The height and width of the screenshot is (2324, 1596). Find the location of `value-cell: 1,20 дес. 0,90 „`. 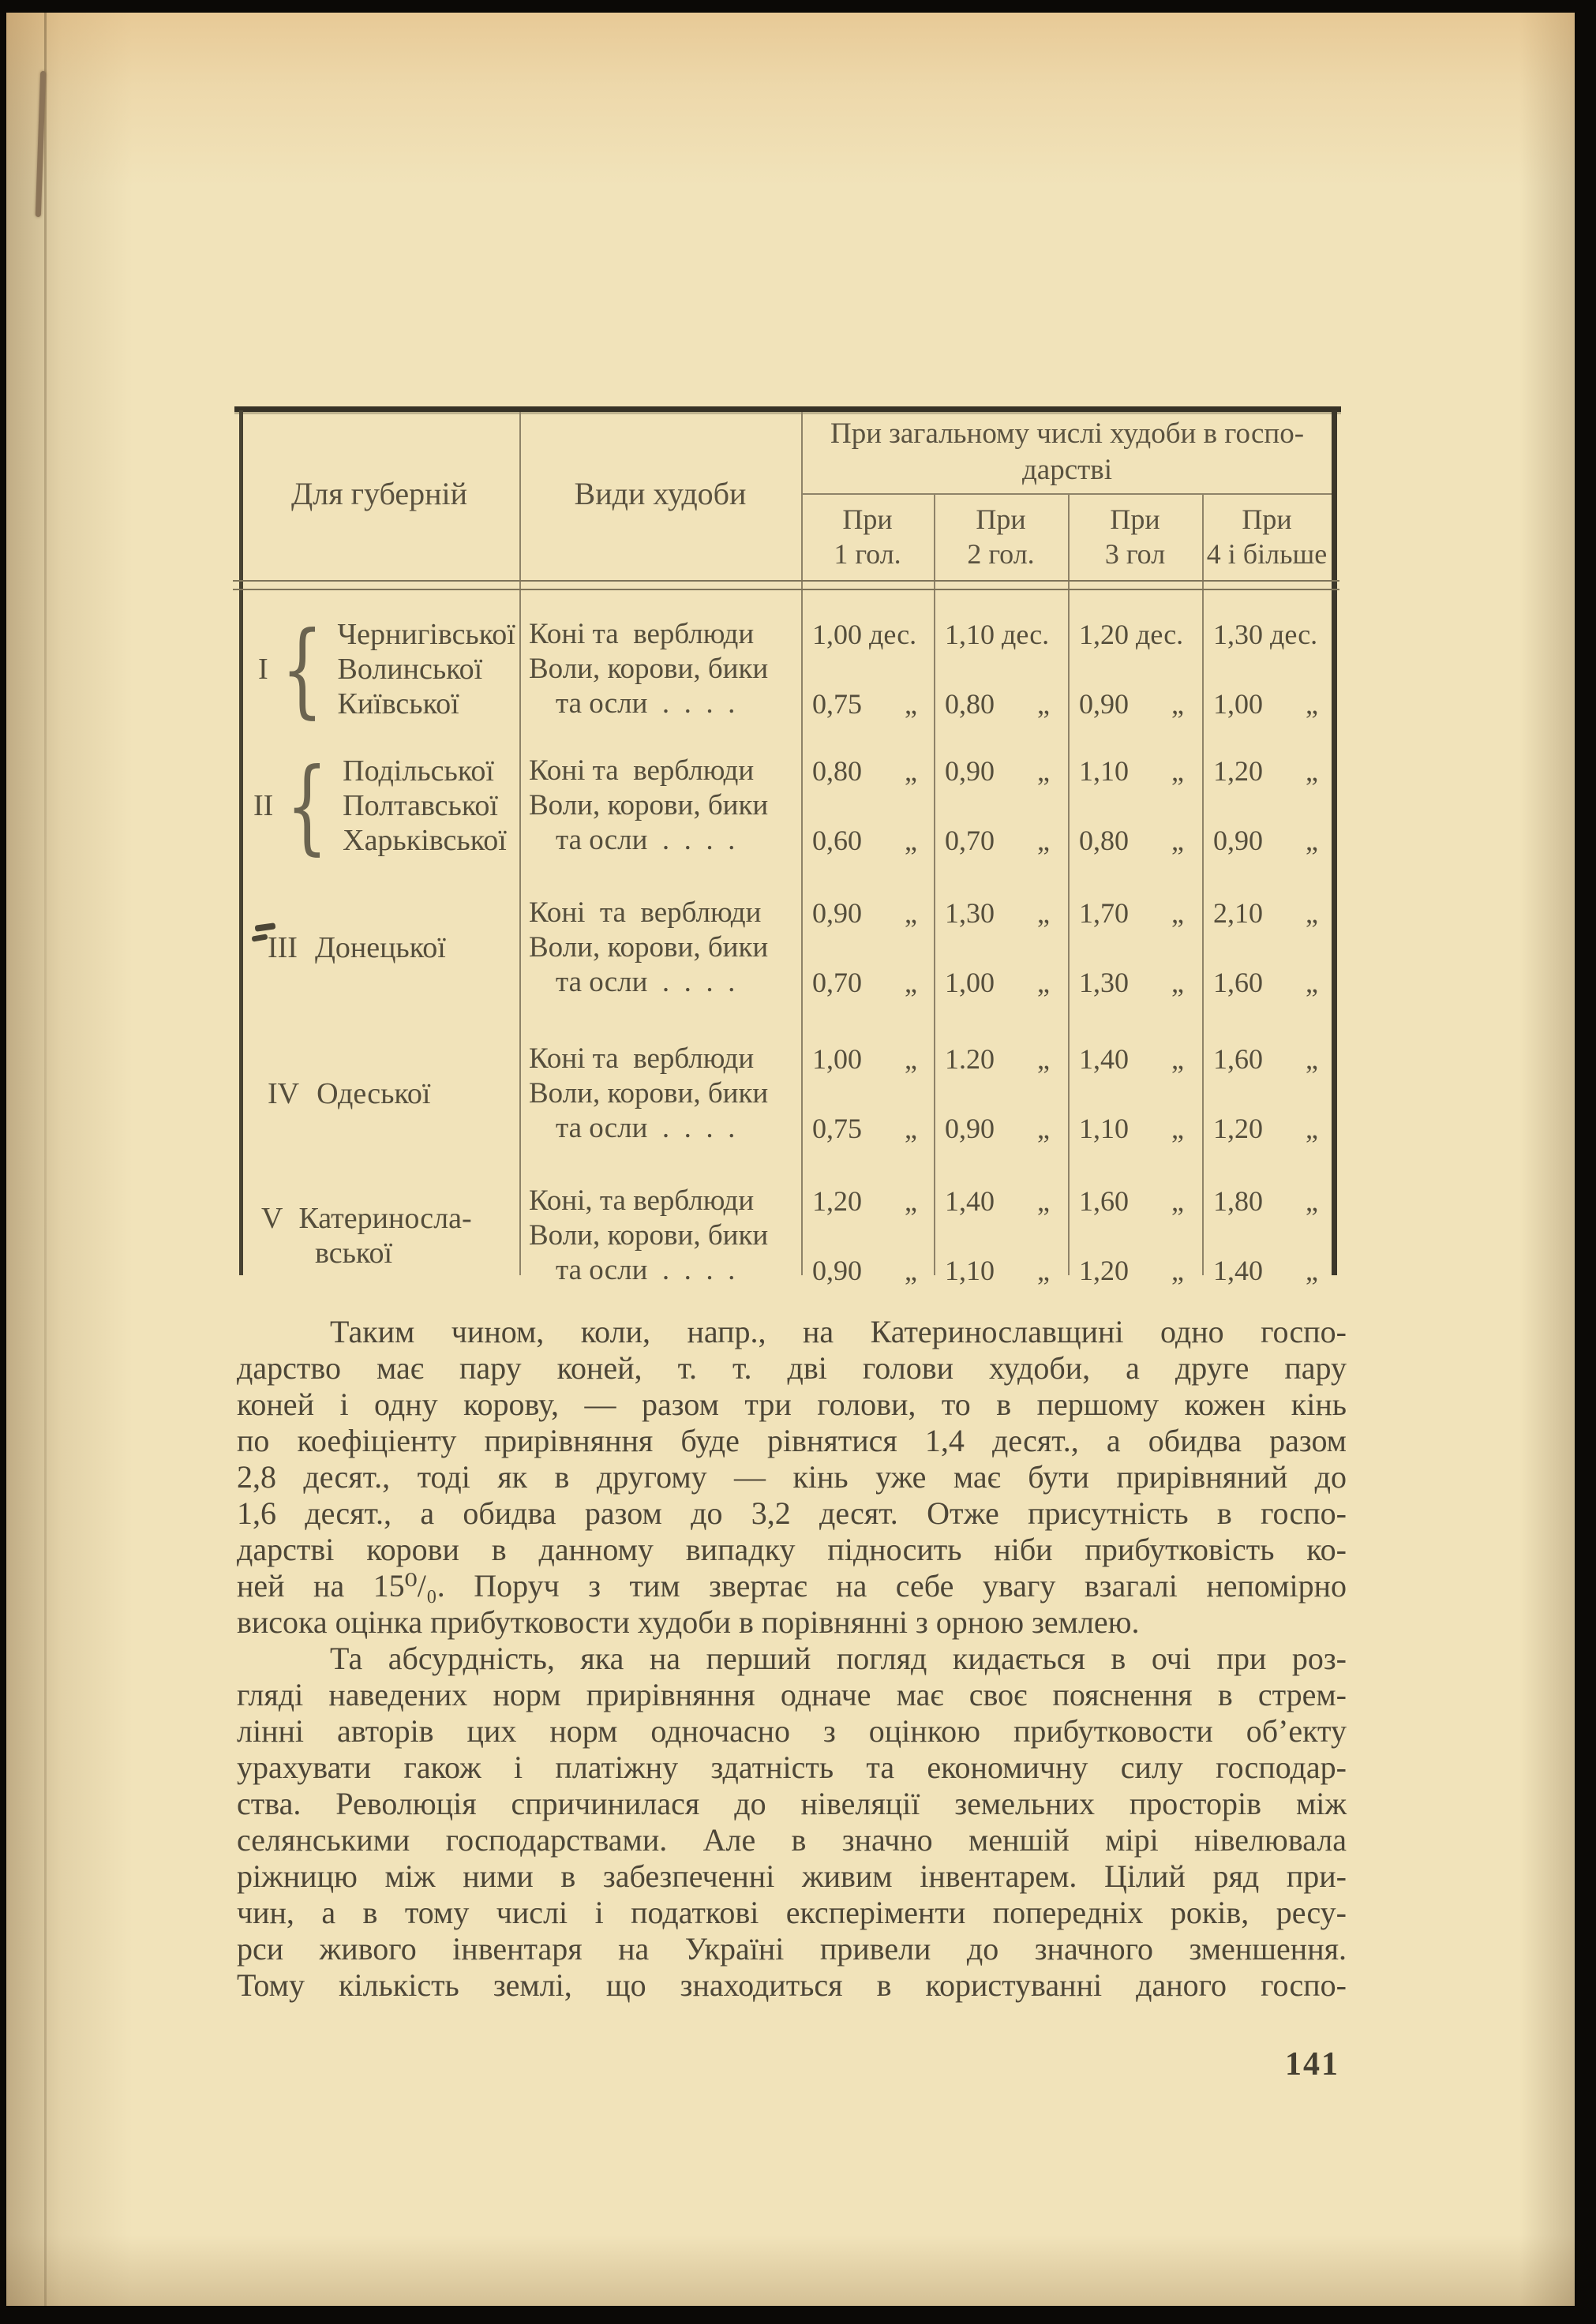

value-cell: 1,20 дес. 0,90 „ is located at coordinates (1135, 669).